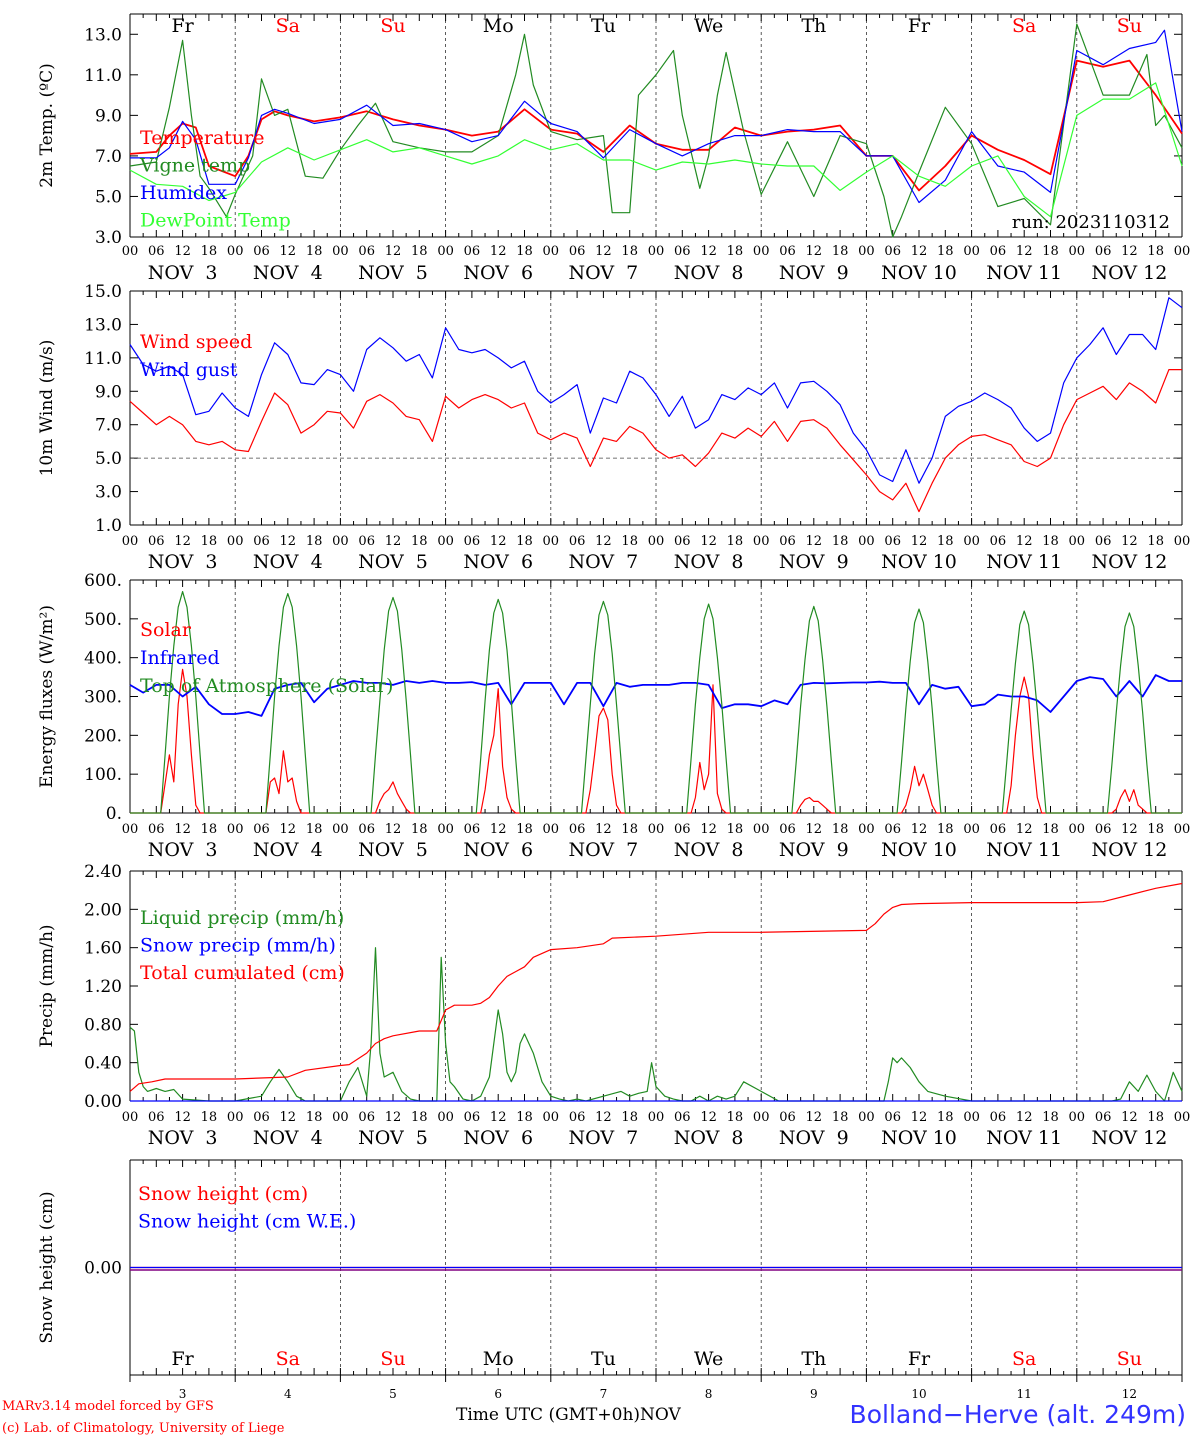 The width and height of the screenshot is (1194, 1440). Describe the element at coordinates (103, 910) in the screenshot. I see `y-tick-label: 2.00` at that location.